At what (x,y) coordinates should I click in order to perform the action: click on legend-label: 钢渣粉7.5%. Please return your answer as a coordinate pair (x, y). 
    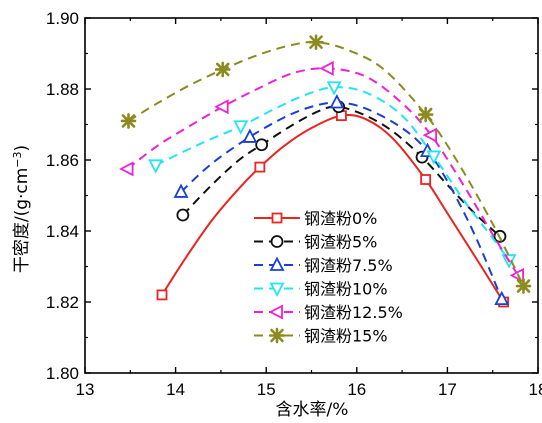
    Looking at the image, I should click on (348, 265).